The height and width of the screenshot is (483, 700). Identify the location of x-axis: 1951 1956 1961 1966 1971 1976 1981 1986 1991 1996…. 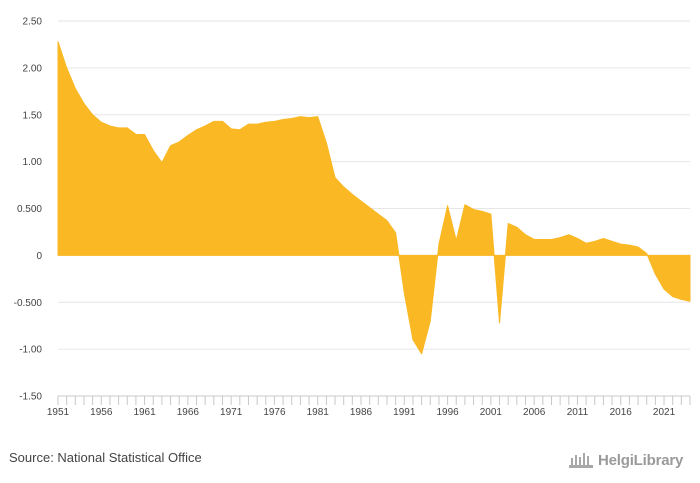
(369, 406).